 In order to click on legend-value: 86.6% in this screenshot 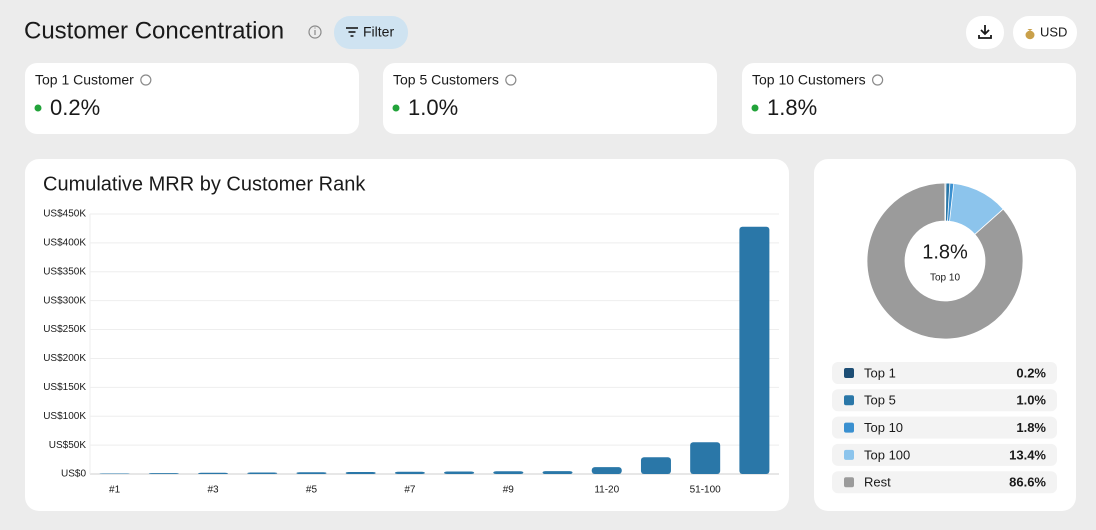, I will do `click(1027, 482)`.